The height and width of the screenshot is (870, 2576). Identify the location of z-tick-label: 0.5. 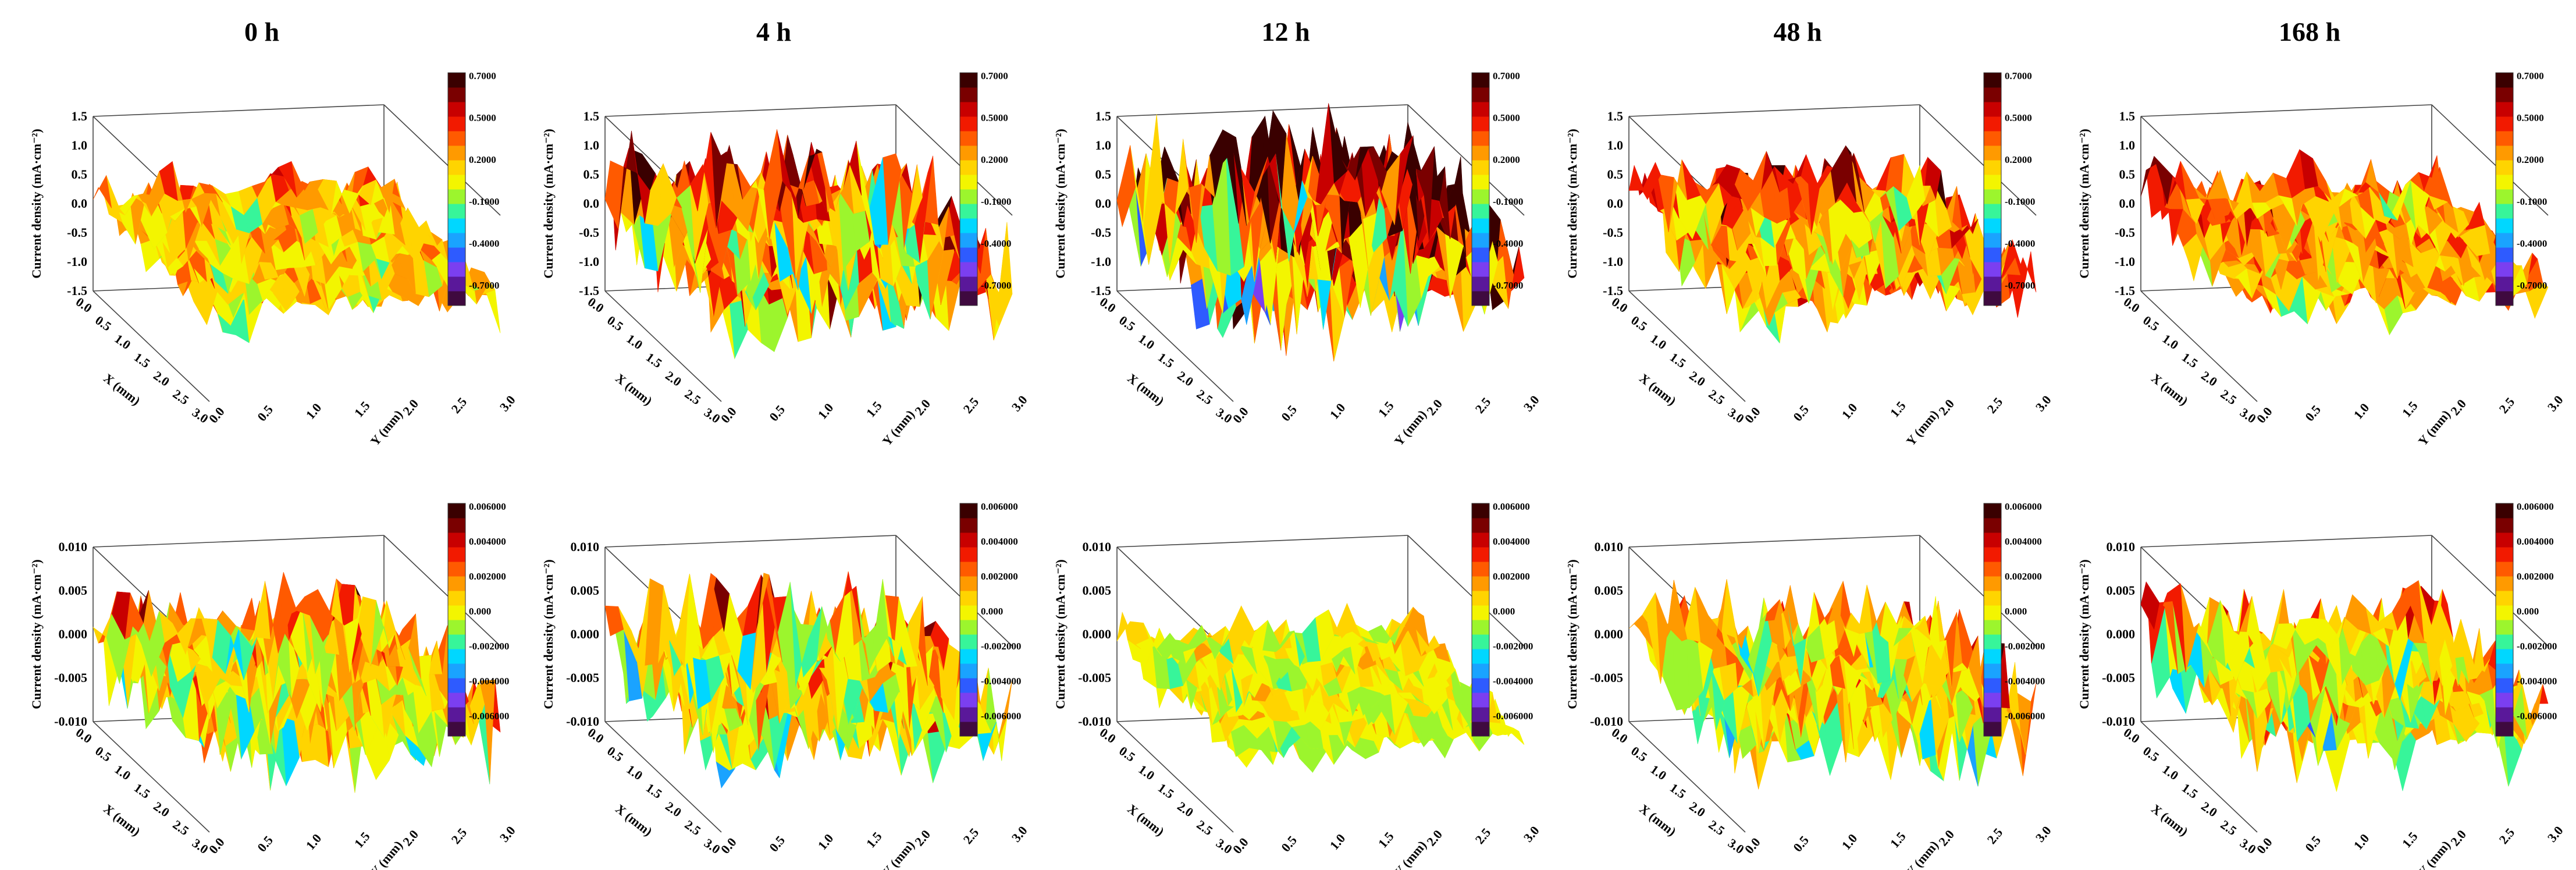
(591, 174).